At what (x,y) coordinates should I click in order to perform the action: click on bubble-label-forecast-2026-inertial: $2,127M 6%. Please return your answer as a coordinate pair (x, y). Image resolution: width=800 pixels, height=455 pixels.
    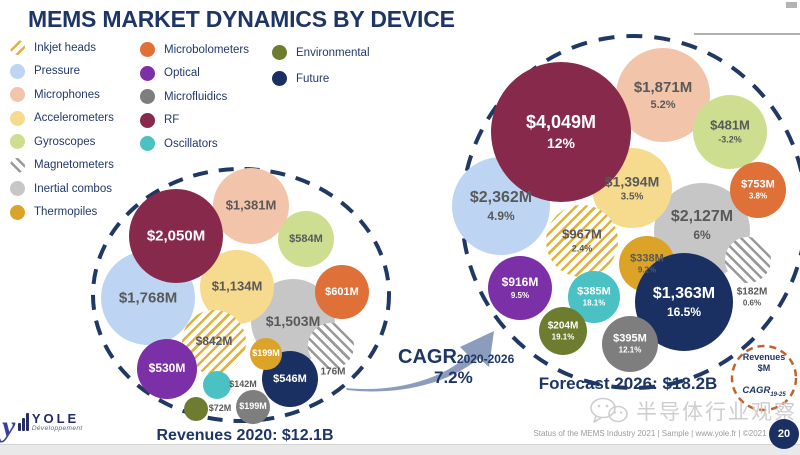
    Looking at the image, I should click on (702, 224).